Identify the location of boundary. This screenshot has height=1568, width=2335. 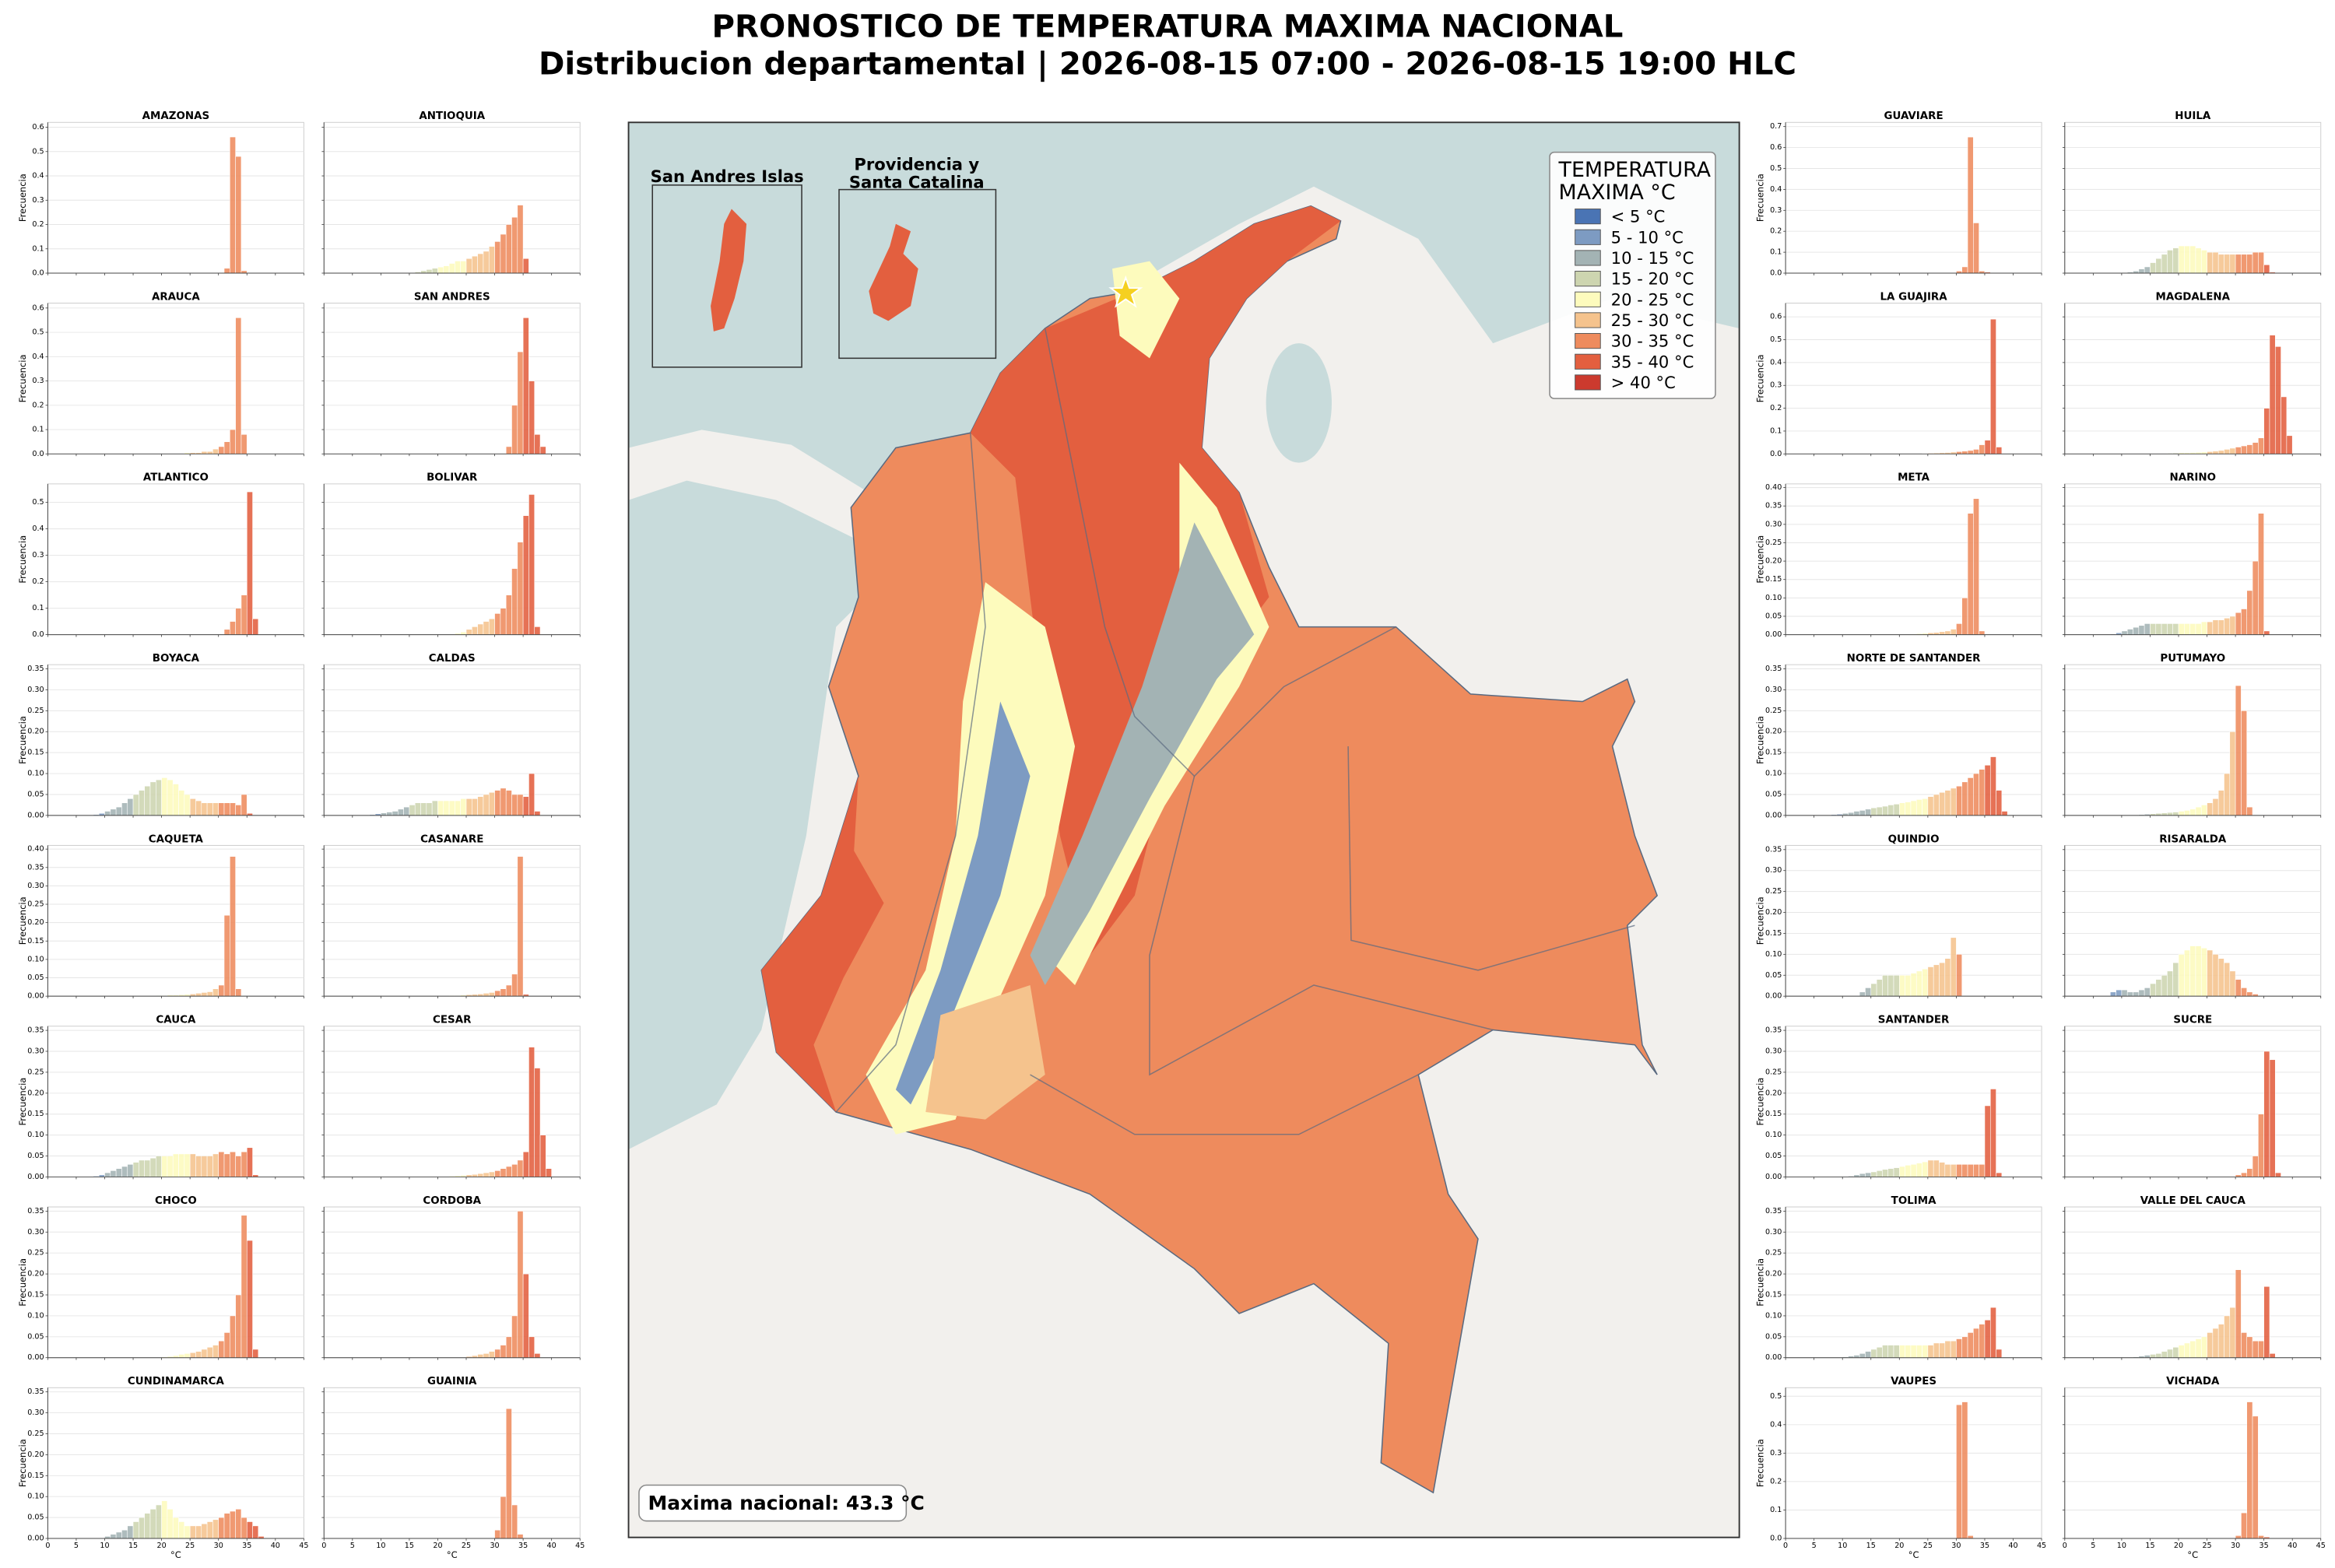
(1321, 926).